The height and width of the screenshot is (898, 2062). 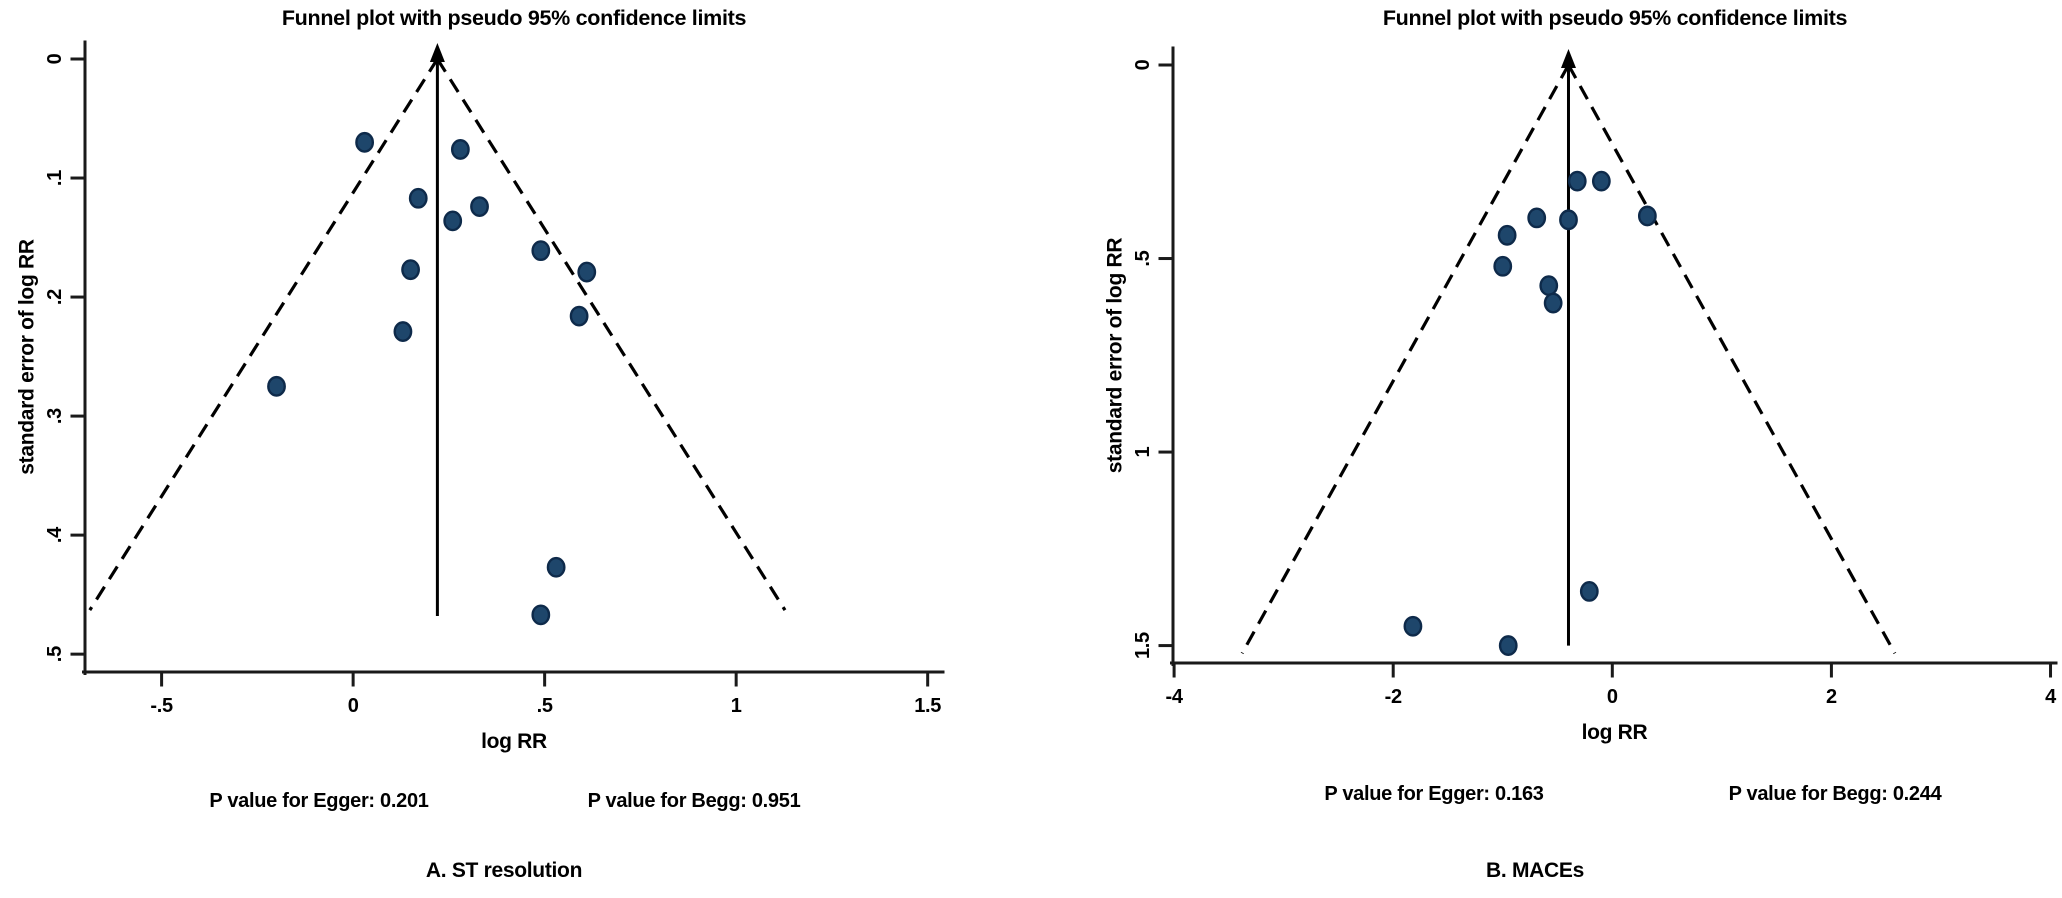 What do you see at coordinates (55, 416) in the screenshot?
I see `y-tick-label: .3` at bounding box center [55, 416].